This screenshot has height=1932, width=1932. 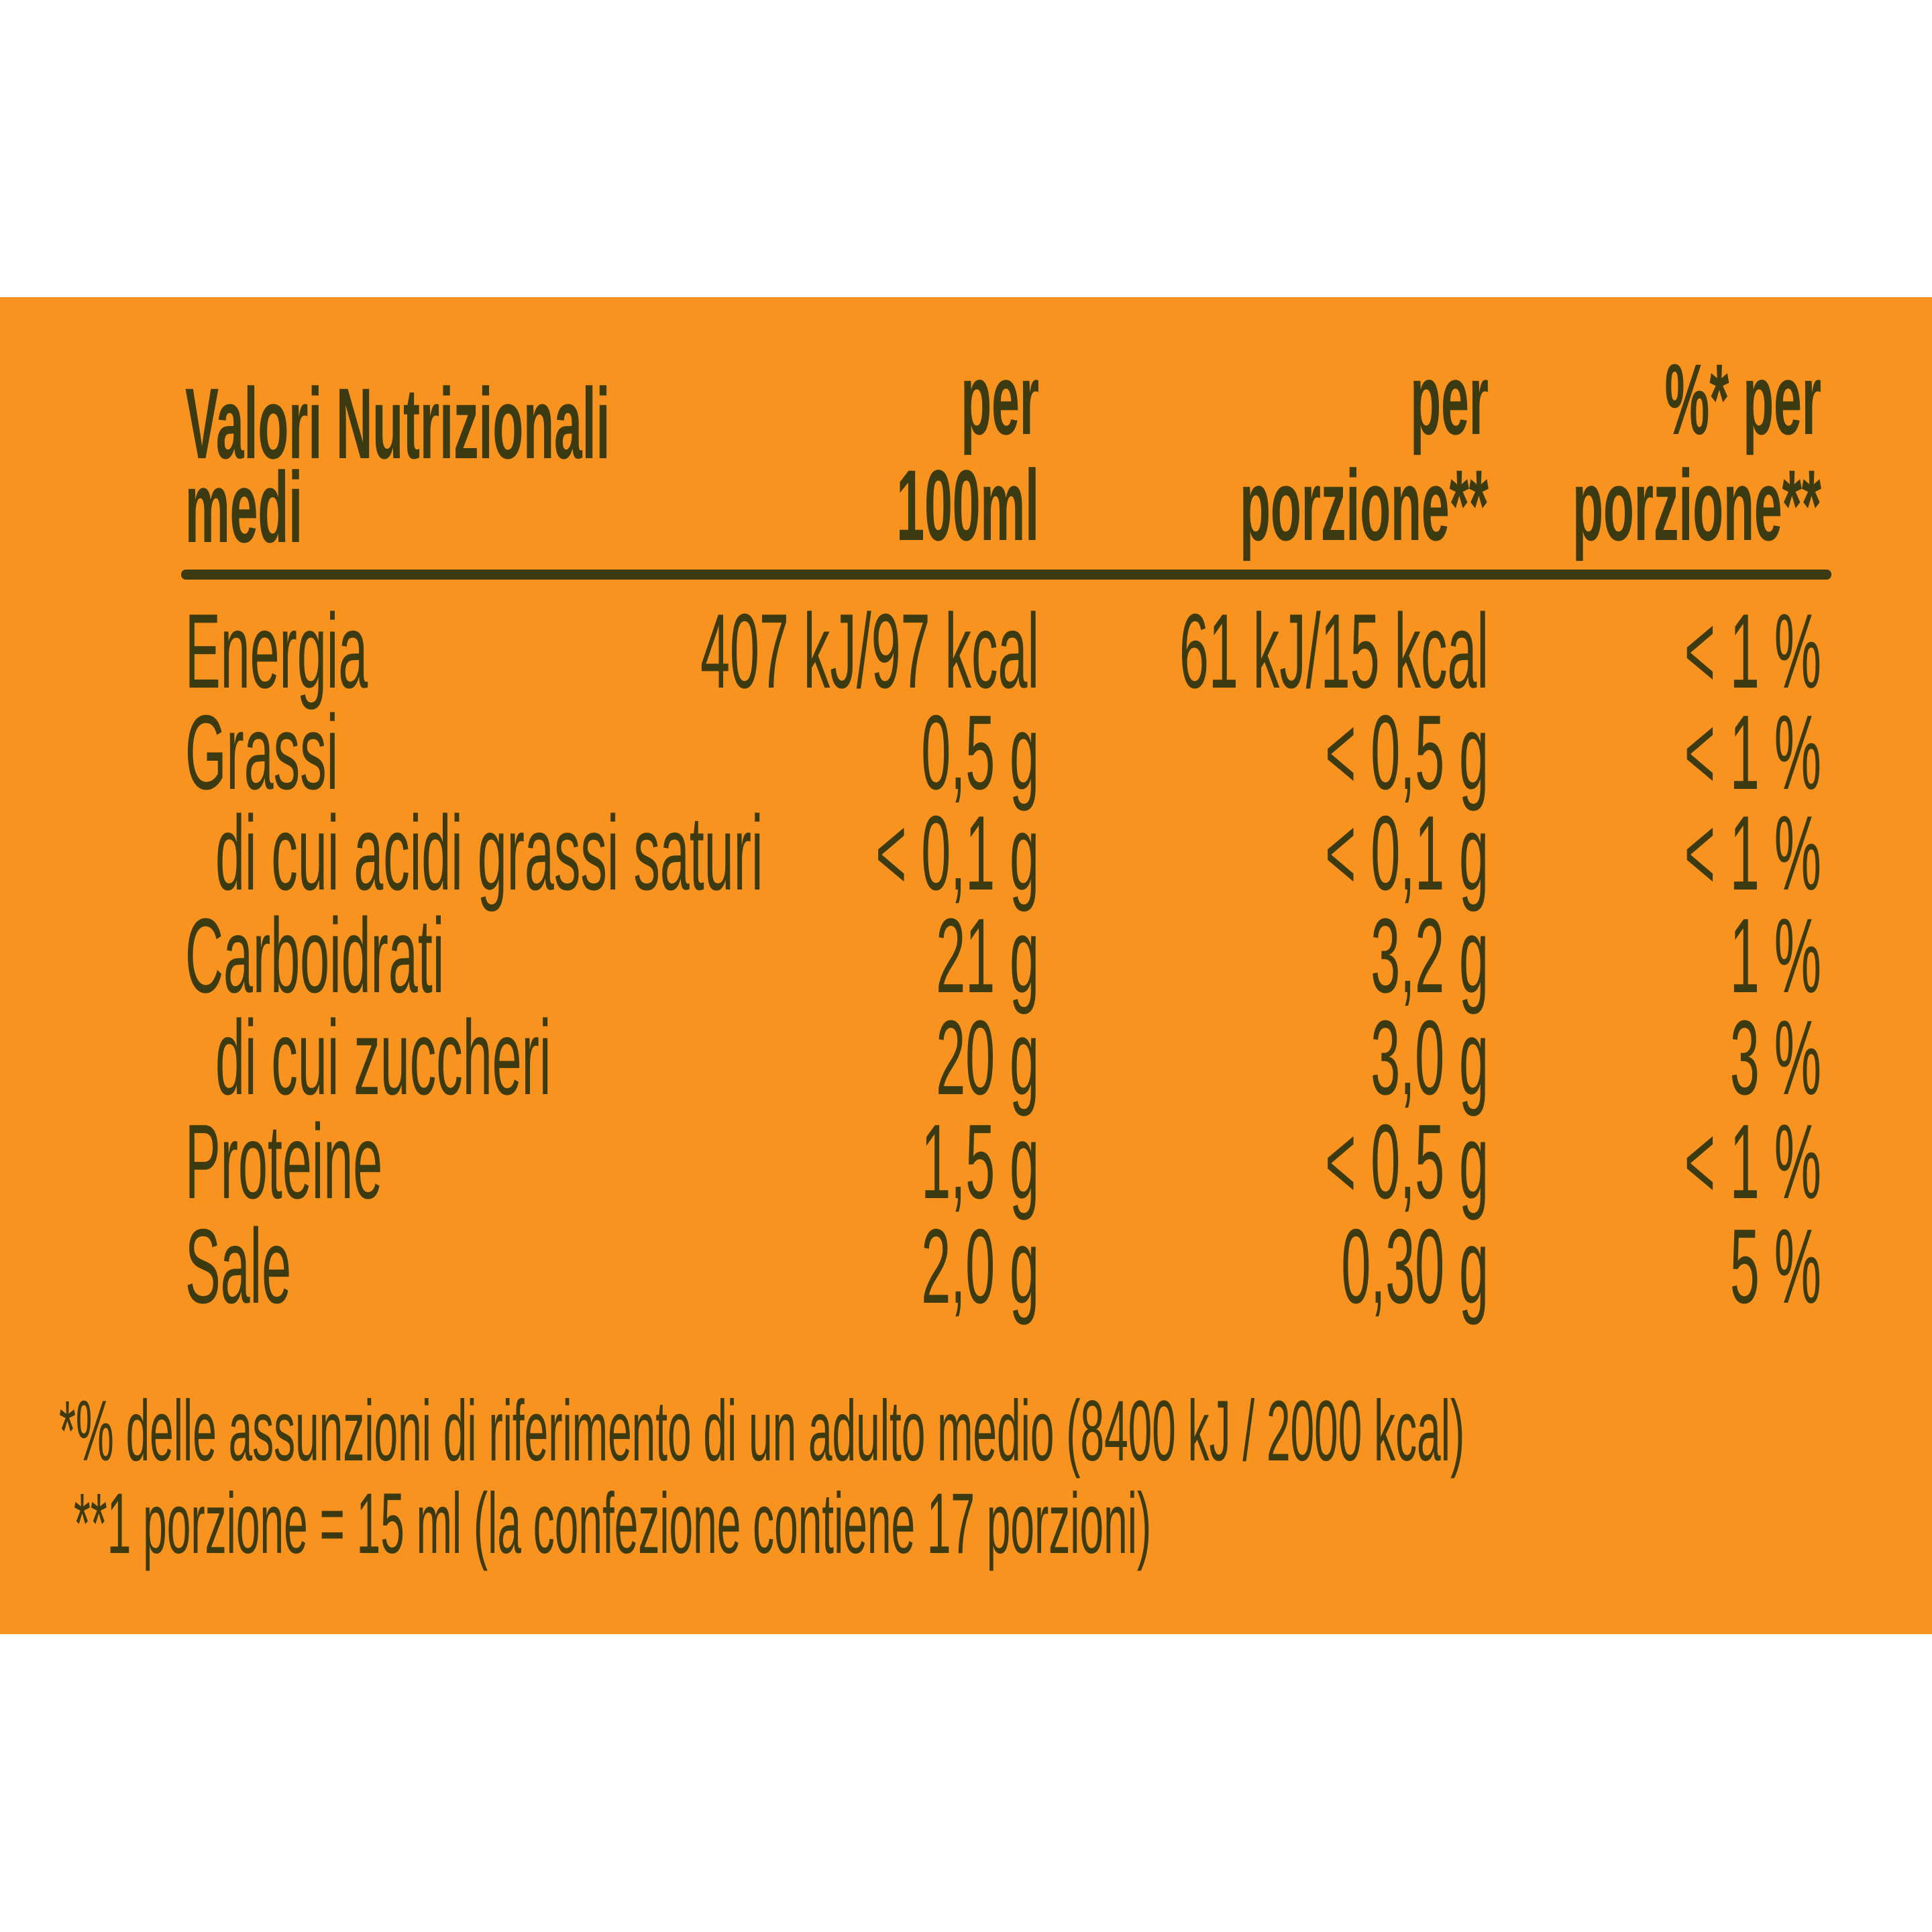 I want to click on header-title: medi, so click(x=244, y=508).